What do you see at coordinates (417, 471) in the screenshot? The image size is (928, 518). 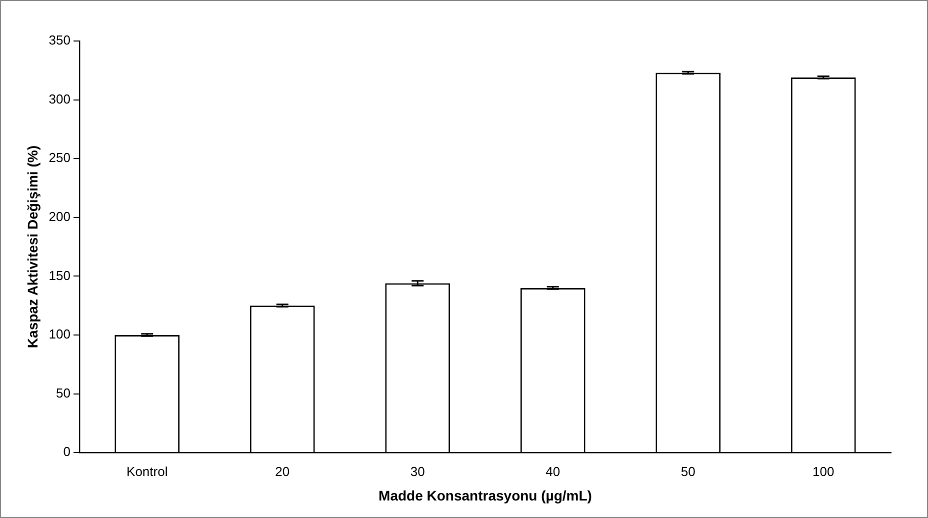 I see `x-tick-label: 30` at bounding box center [417, 471].